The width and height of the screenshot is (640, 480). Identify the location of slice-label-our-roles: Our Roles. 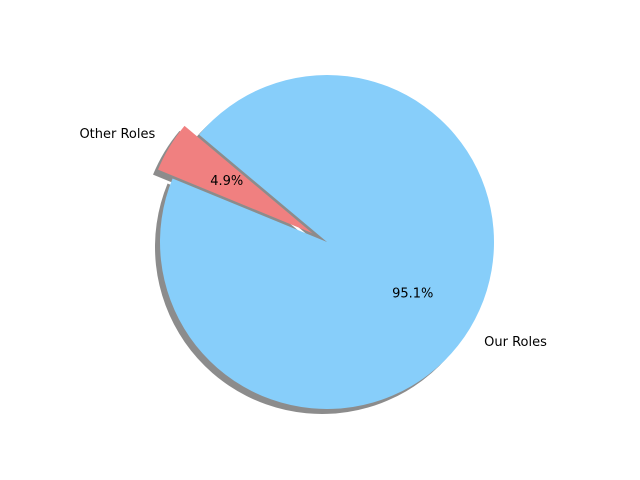
(515, 342).